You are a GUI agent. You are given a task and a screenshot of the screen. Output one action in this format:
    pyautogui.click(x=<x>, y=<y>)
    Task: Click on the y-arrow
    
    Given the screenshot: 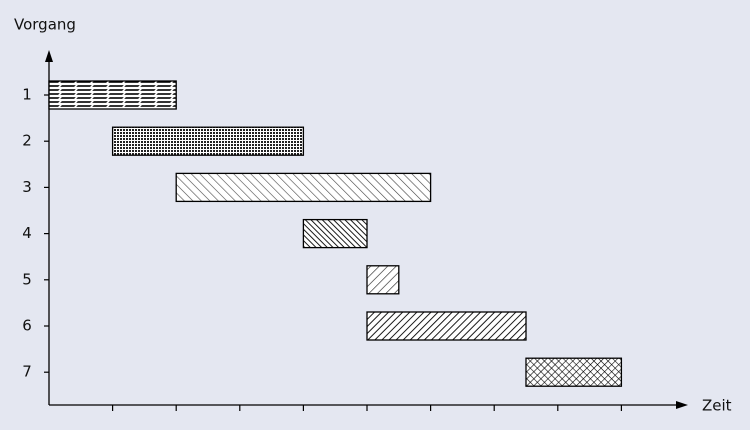 What is the action you would take?
    pyautogui.click(x=49, y=56)
    